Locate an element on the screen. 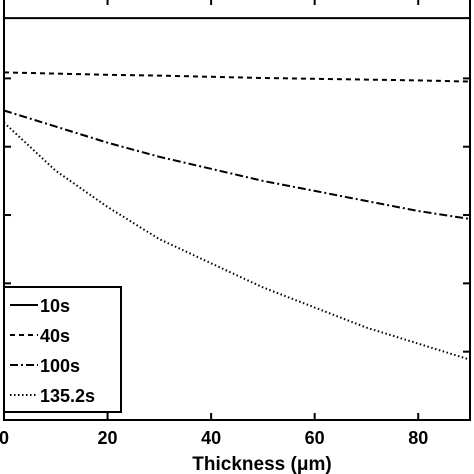 This screenshot has height=474, width=474. x-tick-label: 60 is located at coordinates (315, 438).